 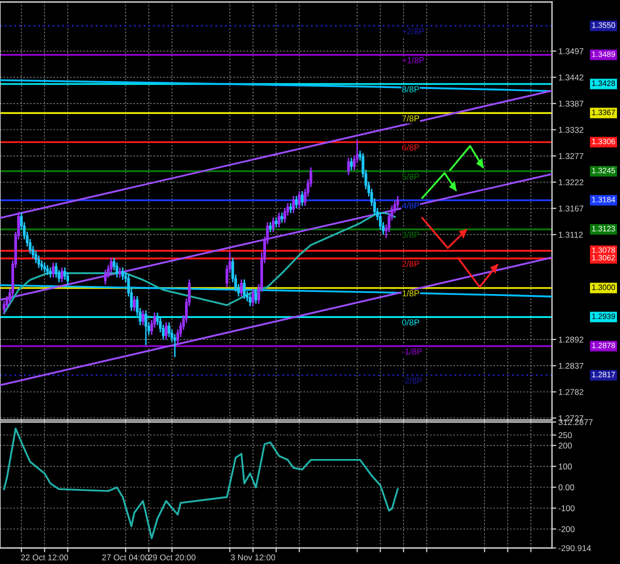 What do you see at coordinates (413, 31) in the screenshot?
I see `ref-line-label: +2/8P` at bounding box center [413, 31].